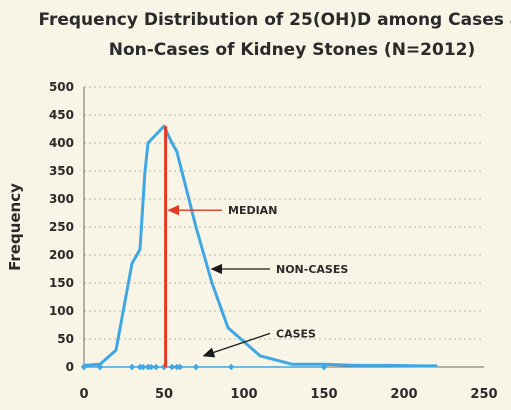 This screenshot has width=511, height=410. Describe the element at coordinates (236, 345) in the screenshot. I see `annotation-arrow` at that location.